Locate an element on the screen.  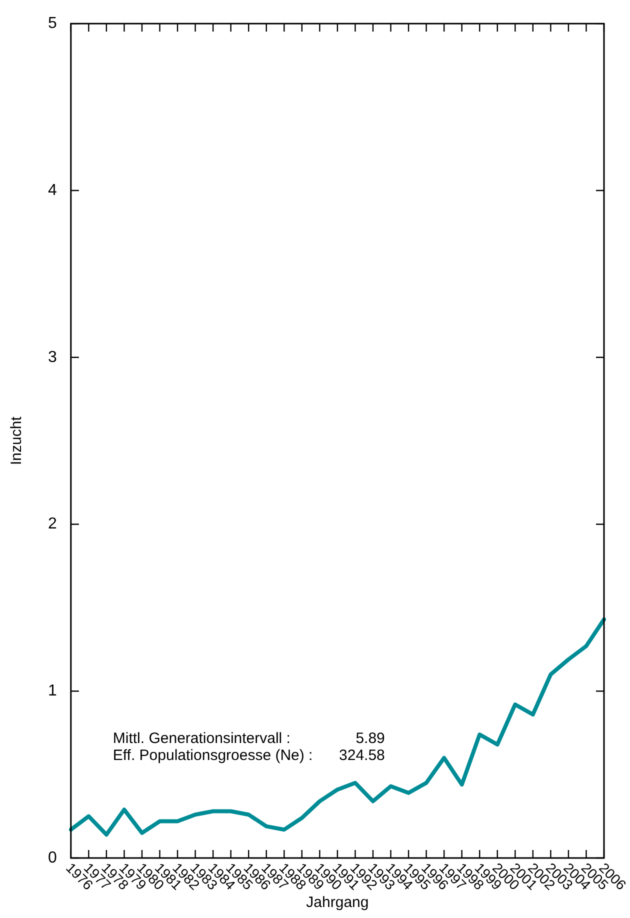
text: Mittl. Generationsintervall : 5.89 is located at coordinates (248, 738).